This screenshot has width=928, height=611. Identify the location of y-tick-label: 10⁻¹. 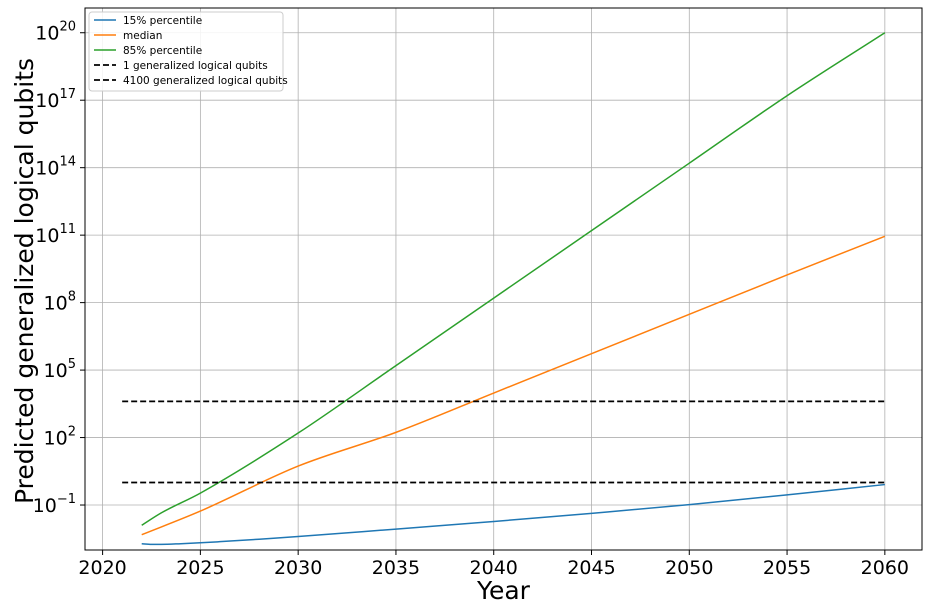
(54, 504).